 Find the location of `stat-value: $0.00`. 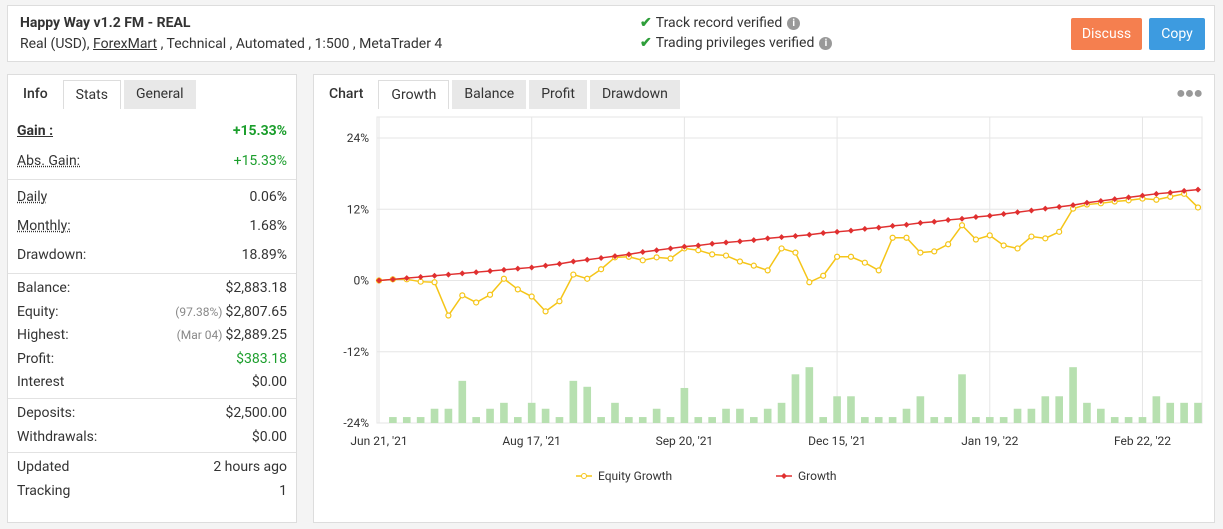

stat-value: $0.00 is located at coordinates (269, 382).